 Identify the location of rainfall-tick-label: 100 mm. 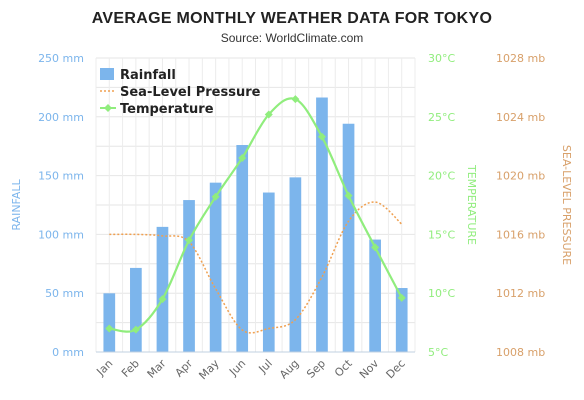
(61, 234).